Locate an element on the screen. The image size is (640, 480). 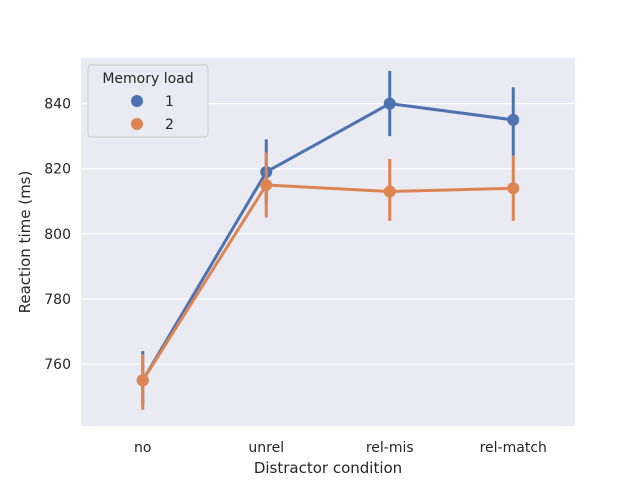
point-2-rel-match is located at coordinates (513, 188).